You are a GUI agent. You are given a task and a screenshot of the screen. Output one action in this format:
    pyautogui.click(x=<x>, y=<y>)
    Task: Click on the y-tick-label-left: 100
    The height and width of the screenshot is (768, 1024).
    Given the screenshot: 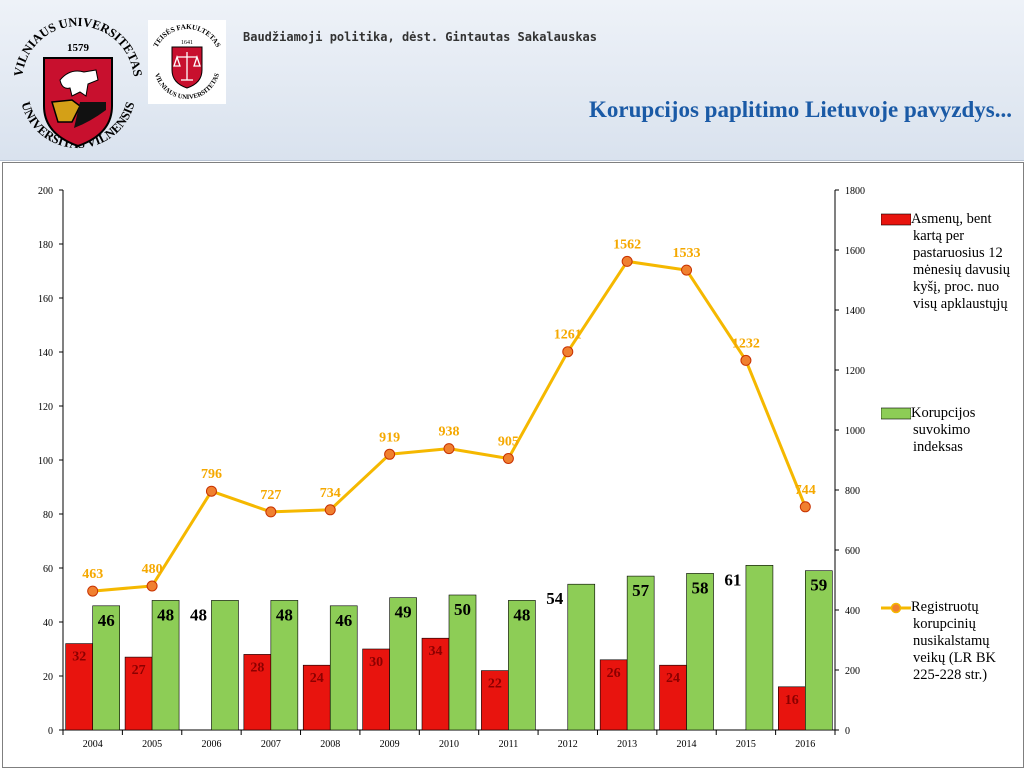 What is the action you would take?
    pyautogui.click(x=45, y=461)
    